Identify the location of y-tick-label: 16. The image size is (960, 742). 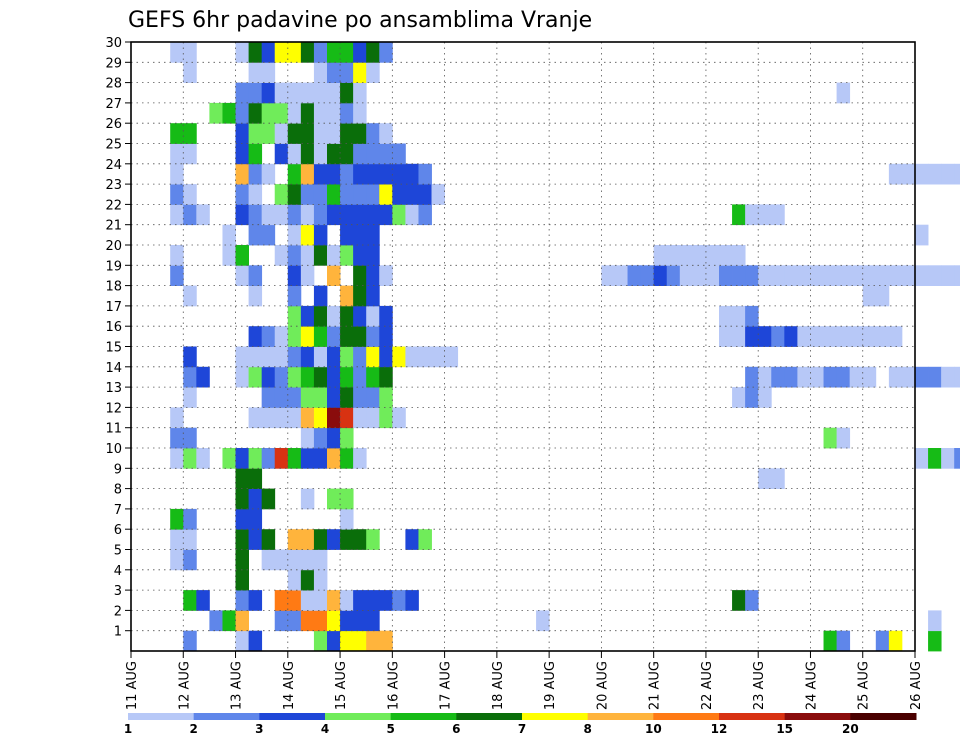
(113, 327).